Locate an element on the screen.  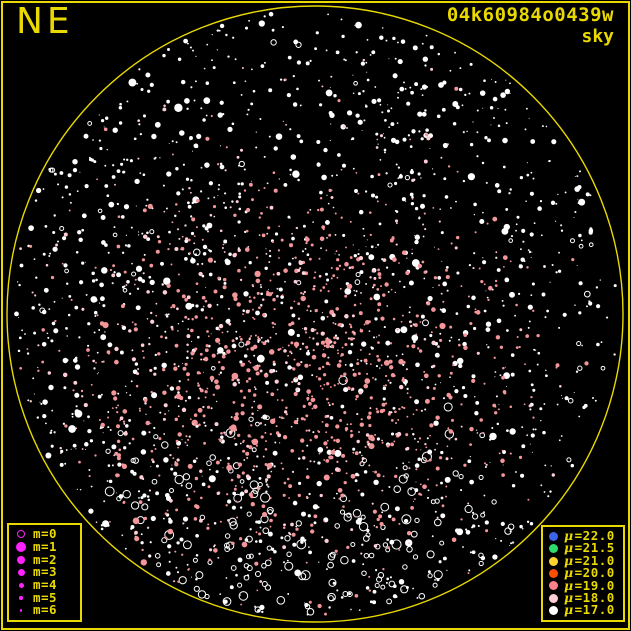
legend-magnitude-row: m=1 is located at coordinates (44, 546).